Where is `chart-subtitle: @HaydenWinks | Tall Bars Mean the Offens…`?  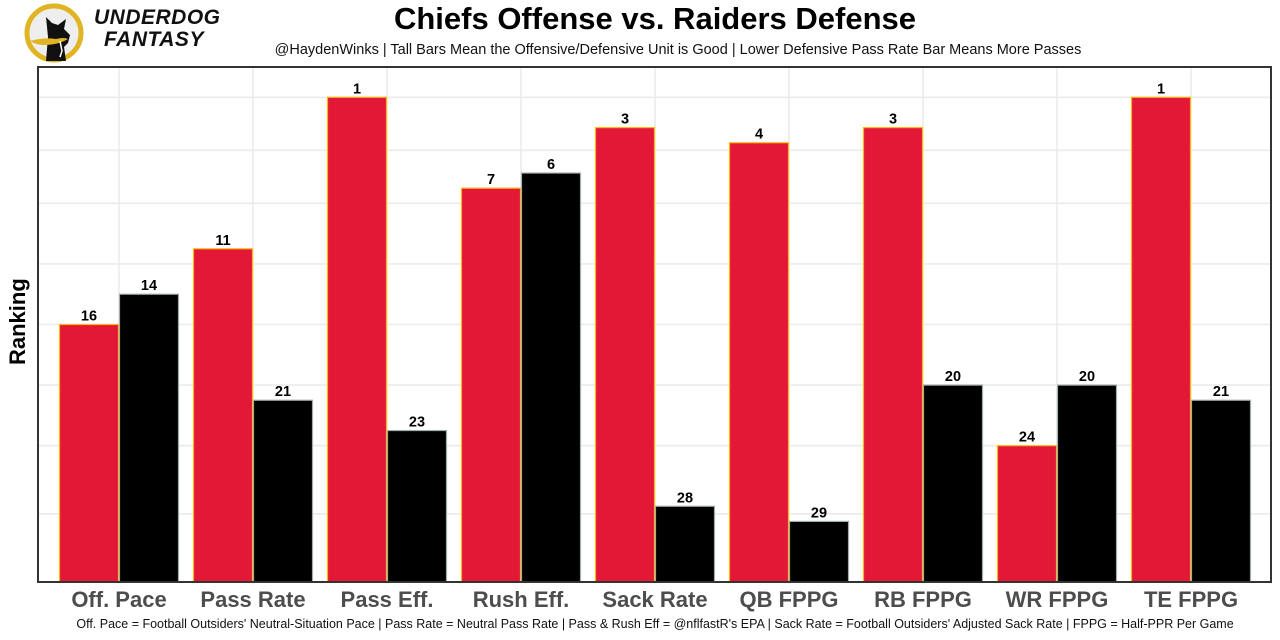
chart-subtitle: @HaydenWinks | Tall Bars Mean the Offens… is located at coordinates (678, 50).